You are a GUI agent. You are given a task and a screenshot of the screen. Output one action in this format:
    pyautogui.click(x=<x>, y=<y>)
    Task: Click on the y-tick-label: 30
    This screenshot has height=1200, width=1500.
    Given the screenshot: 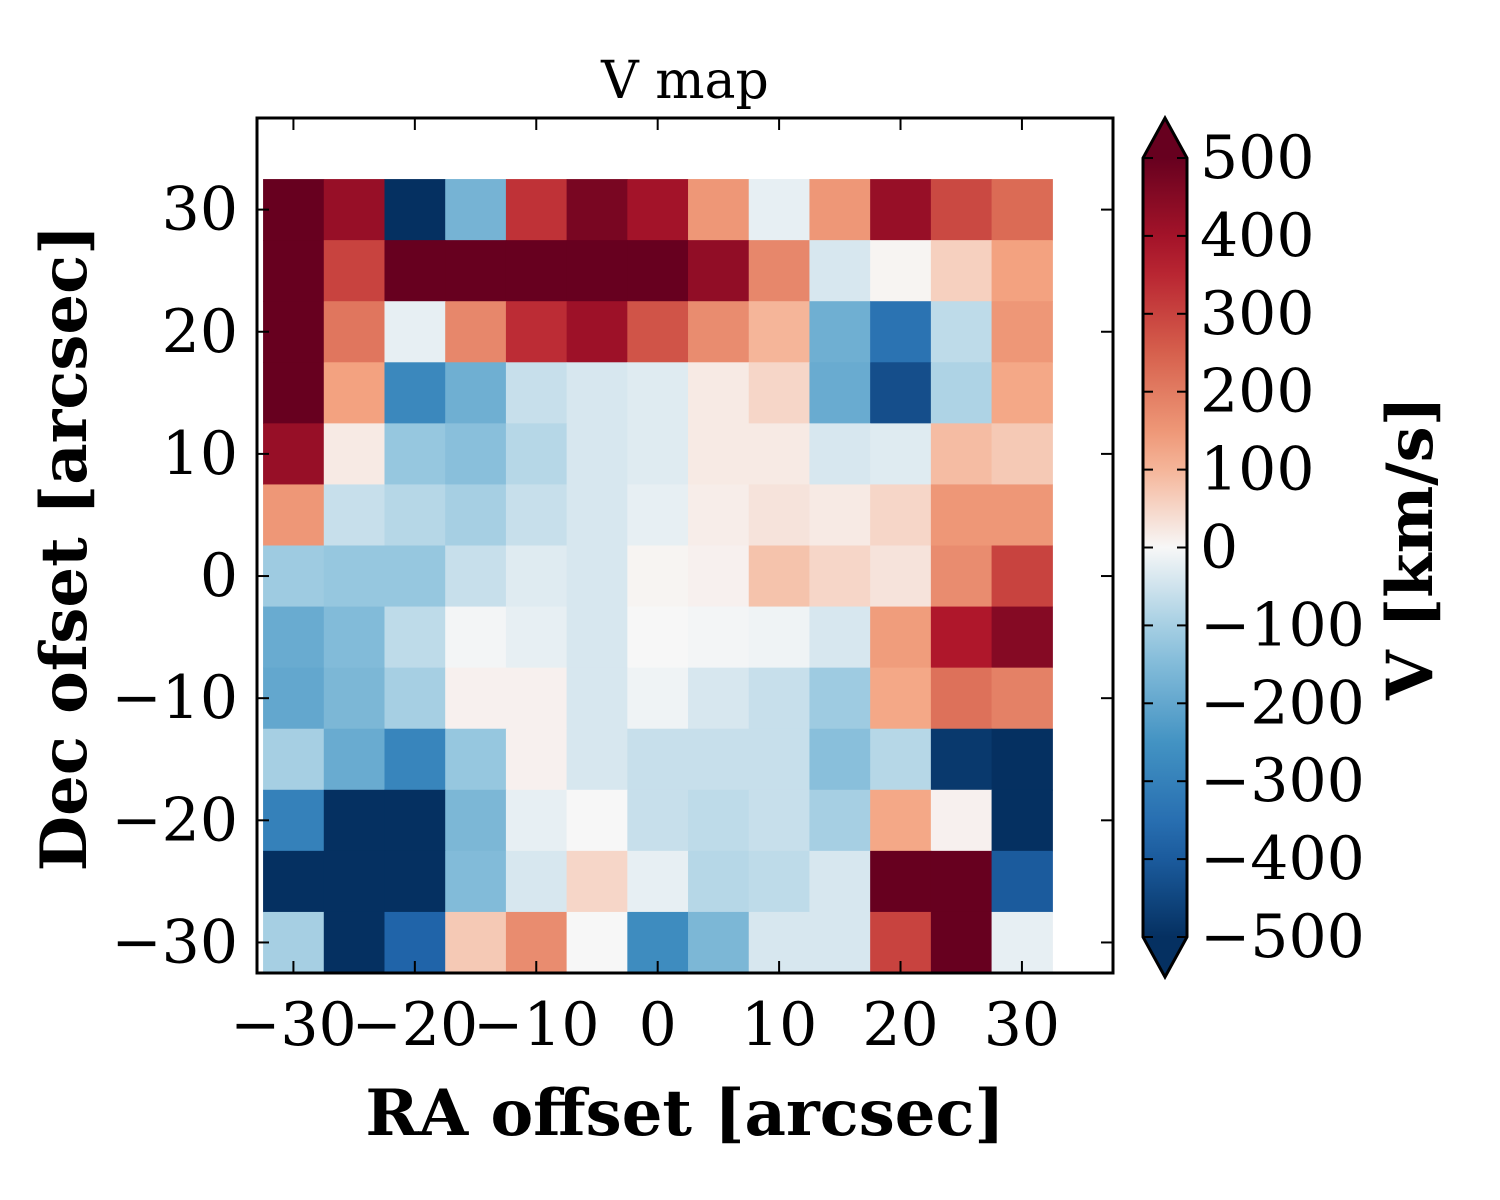 What is the action you would take?
    pyautogui.click(x=200, y=210)
    